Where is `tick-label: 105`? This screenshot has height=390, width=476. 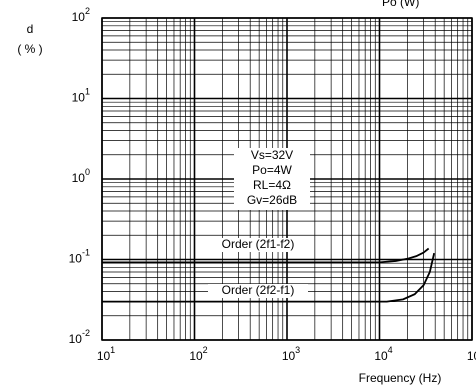 tick-label: 105 is located at coordinates (471, 354).